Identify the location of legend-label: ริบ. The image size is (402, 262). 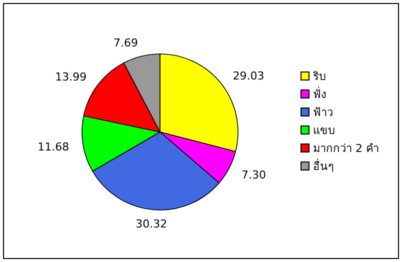
(319, 76).